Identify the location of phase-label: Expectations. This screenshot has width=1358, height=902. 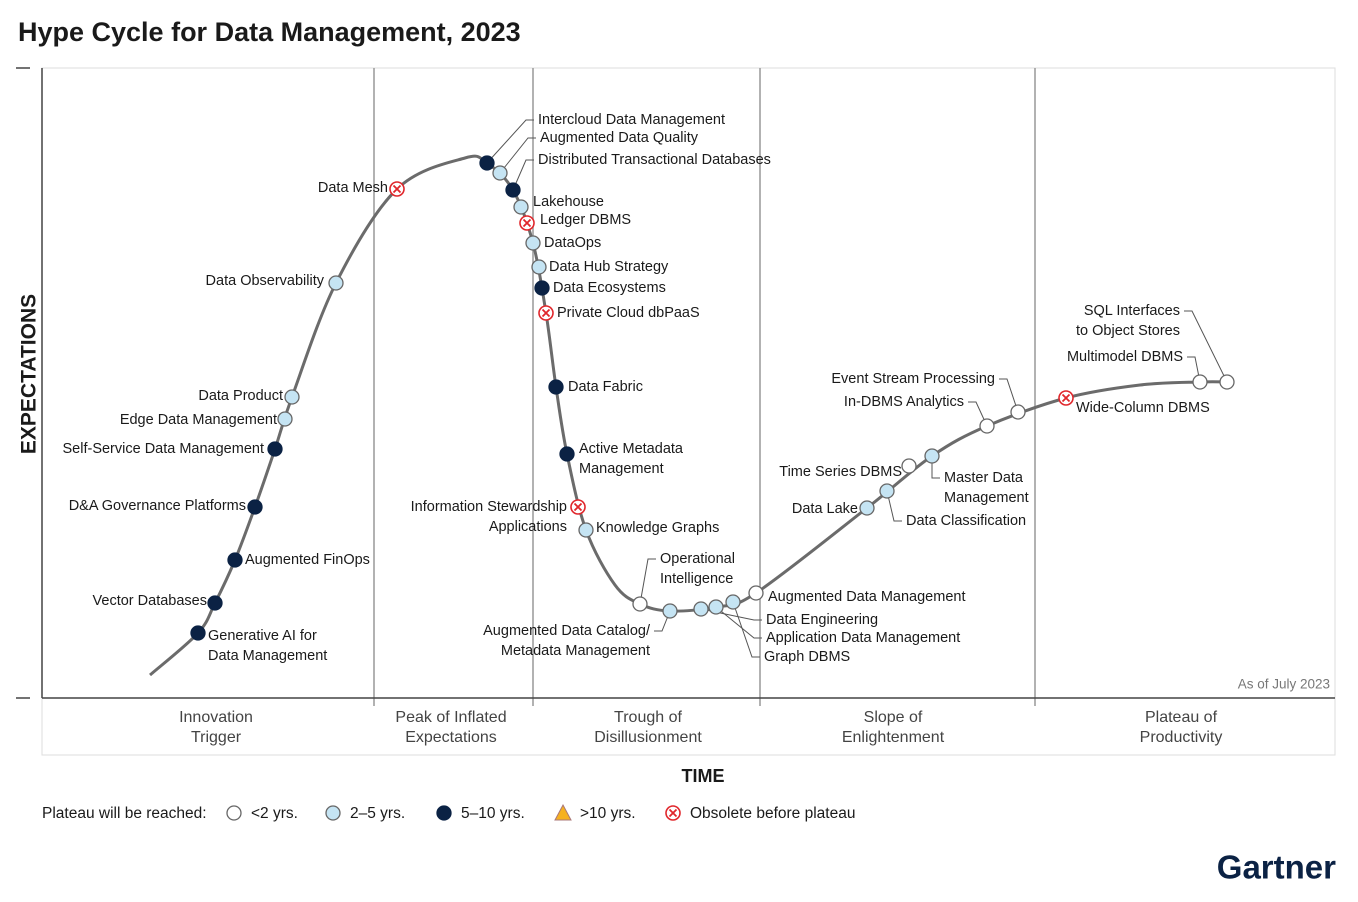
(451, 737).